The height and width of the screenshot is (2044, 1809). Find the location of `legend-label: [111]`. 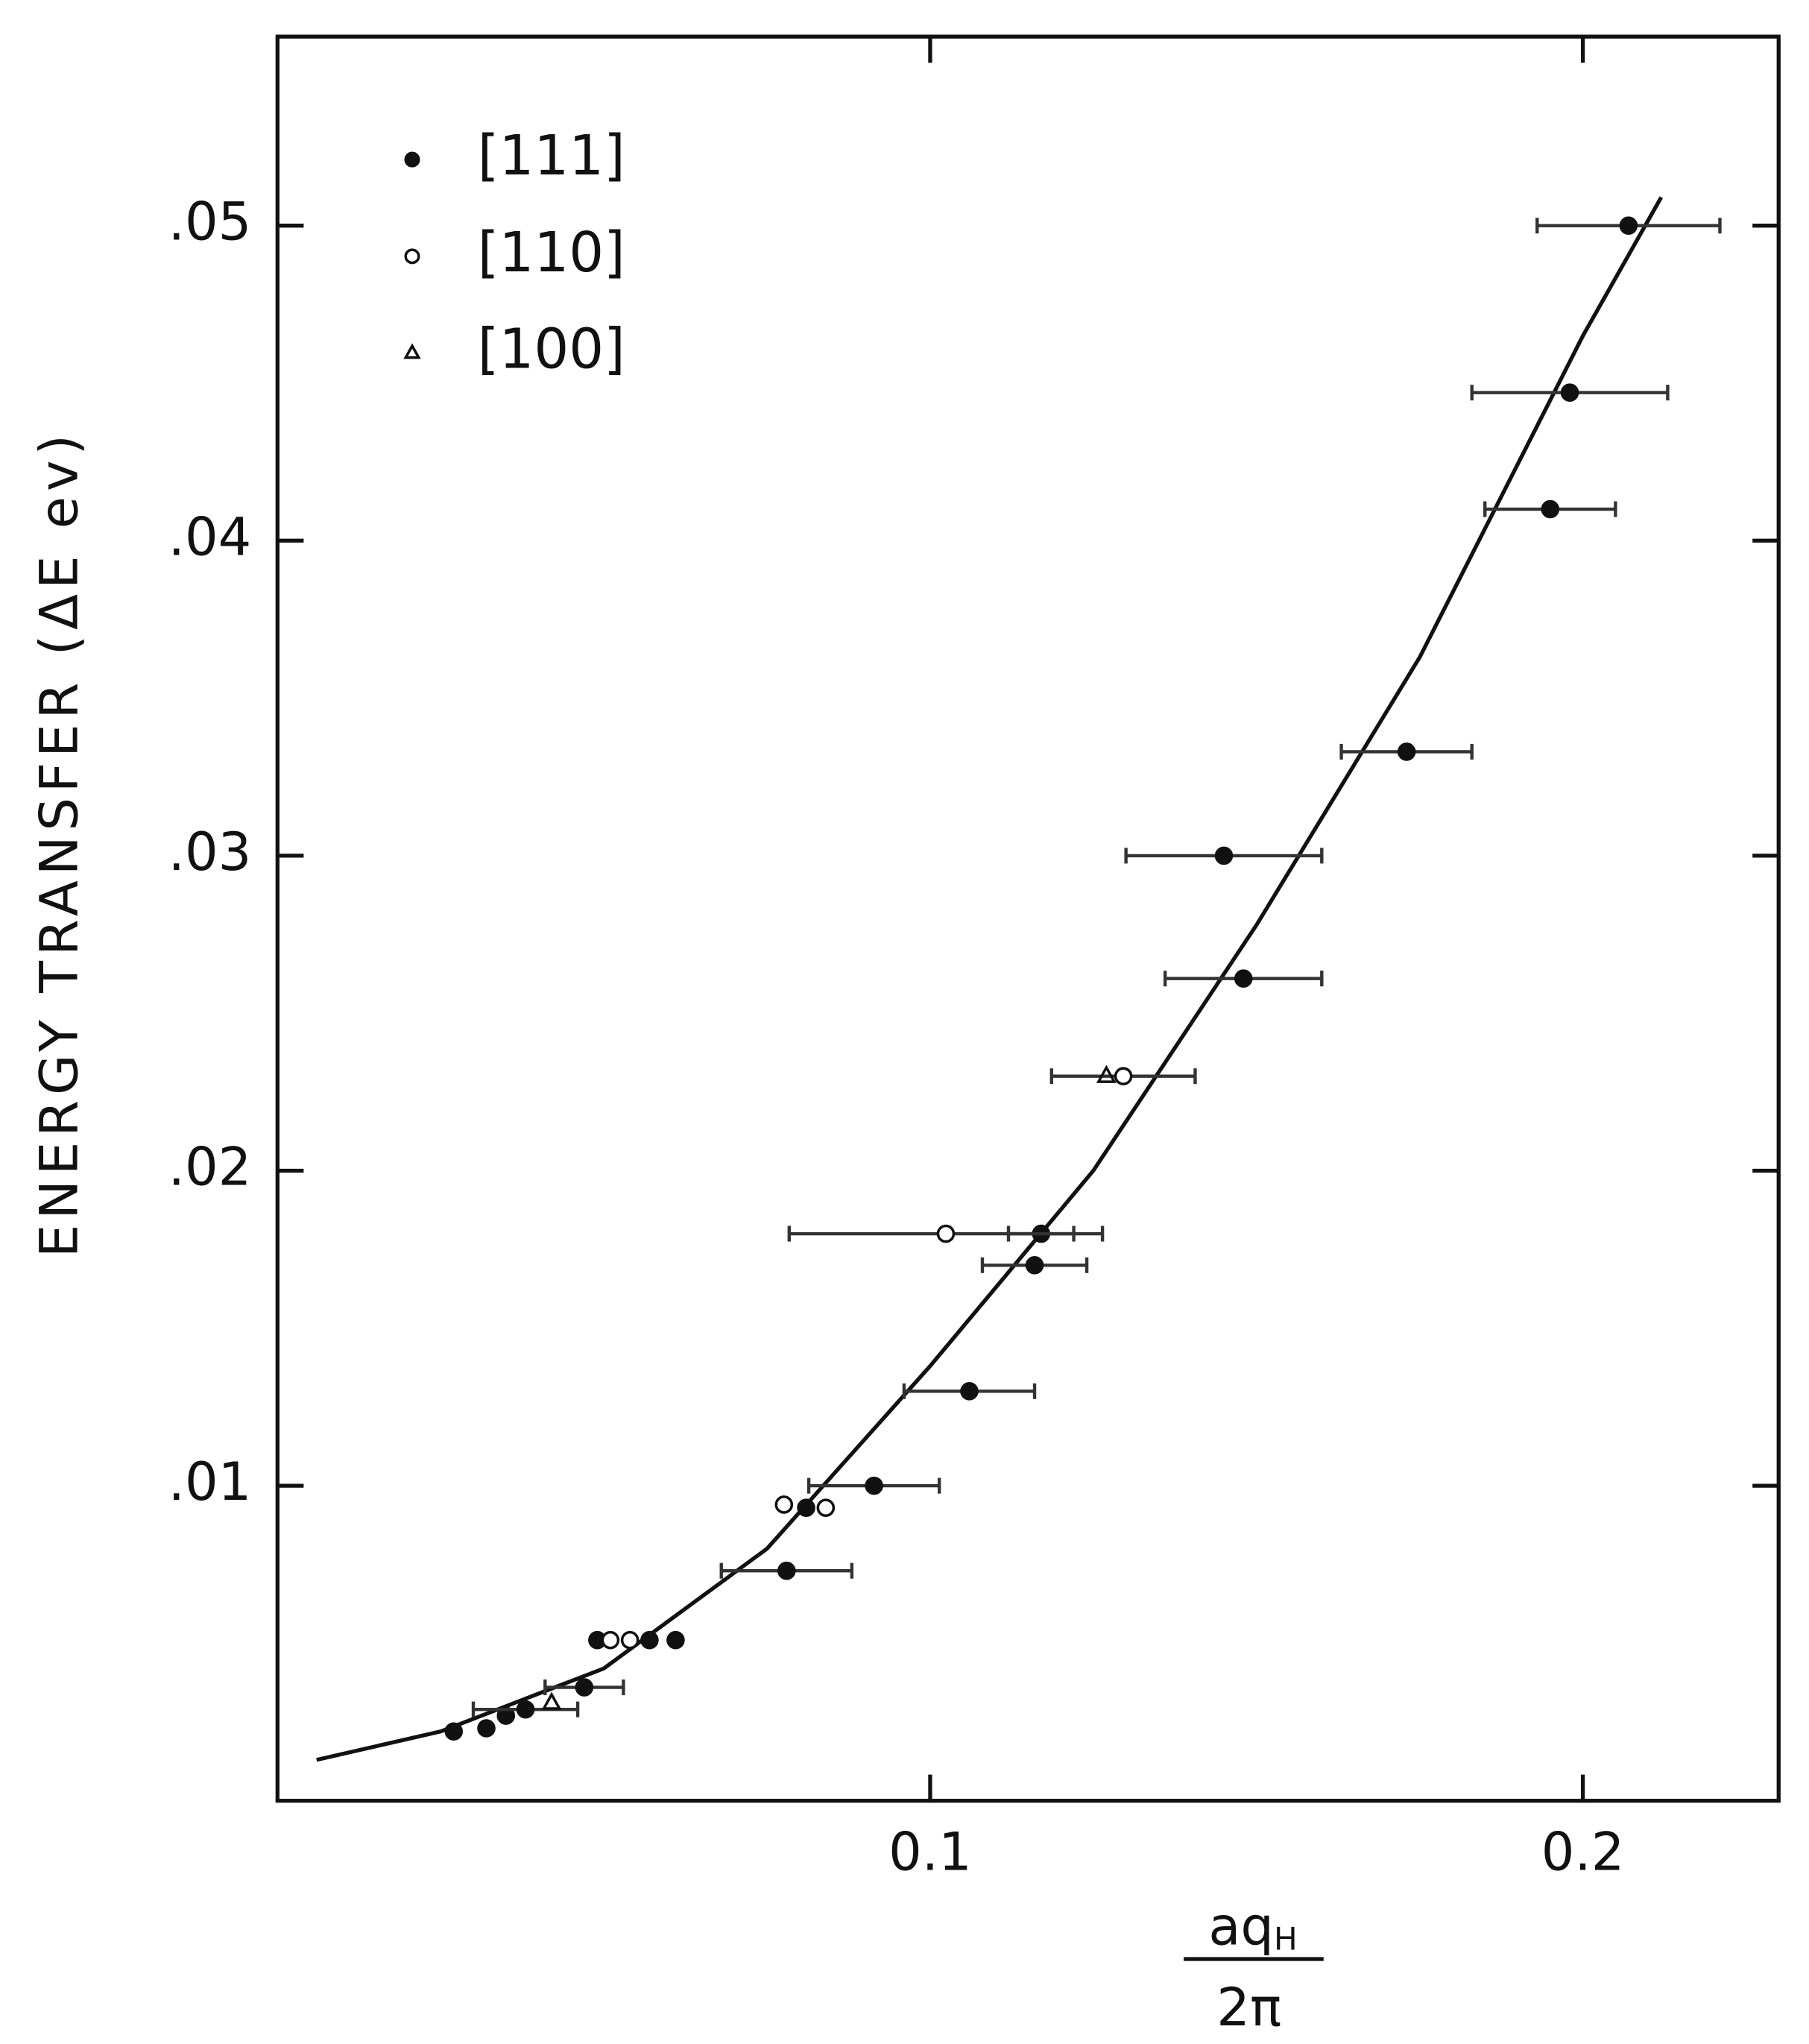

legend-label: [111] is located at coordinates (551, 156).